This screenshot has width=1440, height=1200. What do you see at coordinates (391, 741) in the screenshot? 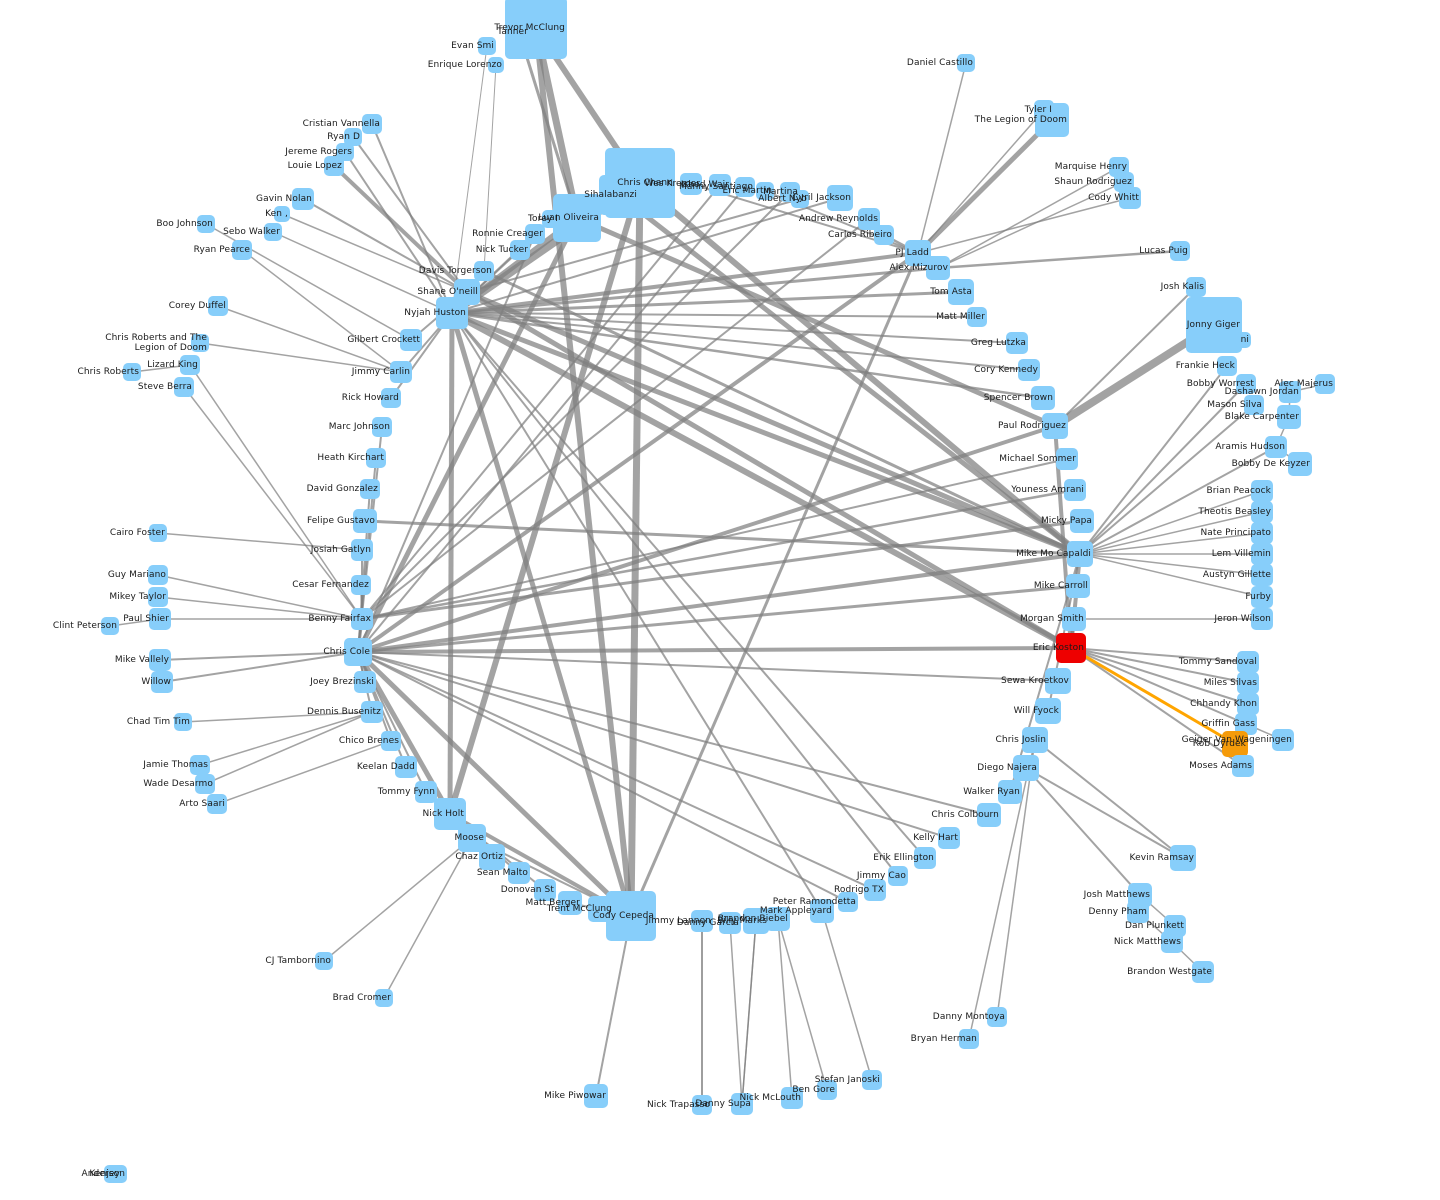
I see `graph-node-chico-brenes` at bounding box center [391, 741].